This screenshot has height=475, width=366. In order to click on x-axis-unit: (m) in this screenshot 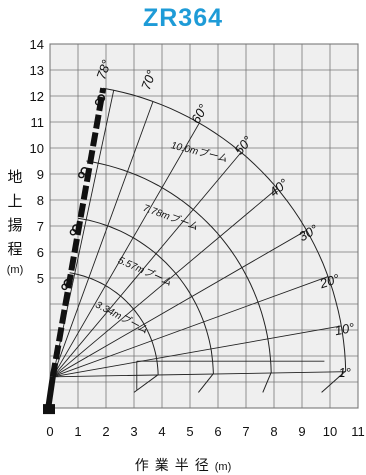, I will do `click(223, 467)`.